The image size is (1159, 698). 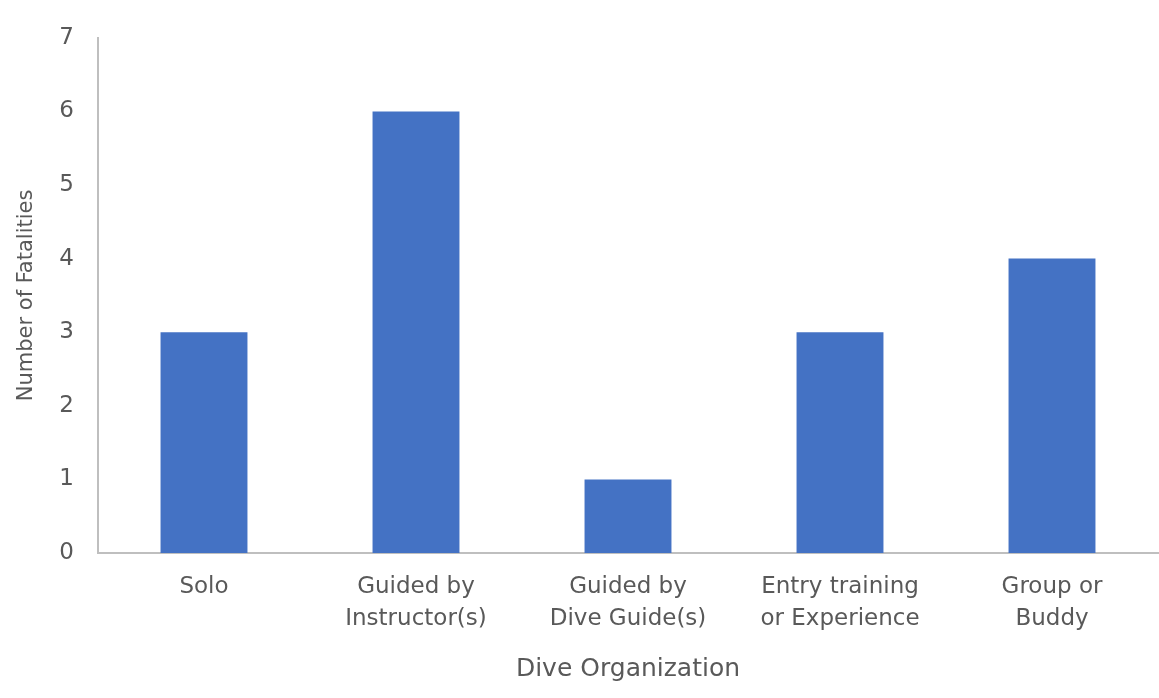 What do you see at coordinates (66, 330) in the screenshot?
I see `y-tick-label: 3` at bounding box center [66, 330].